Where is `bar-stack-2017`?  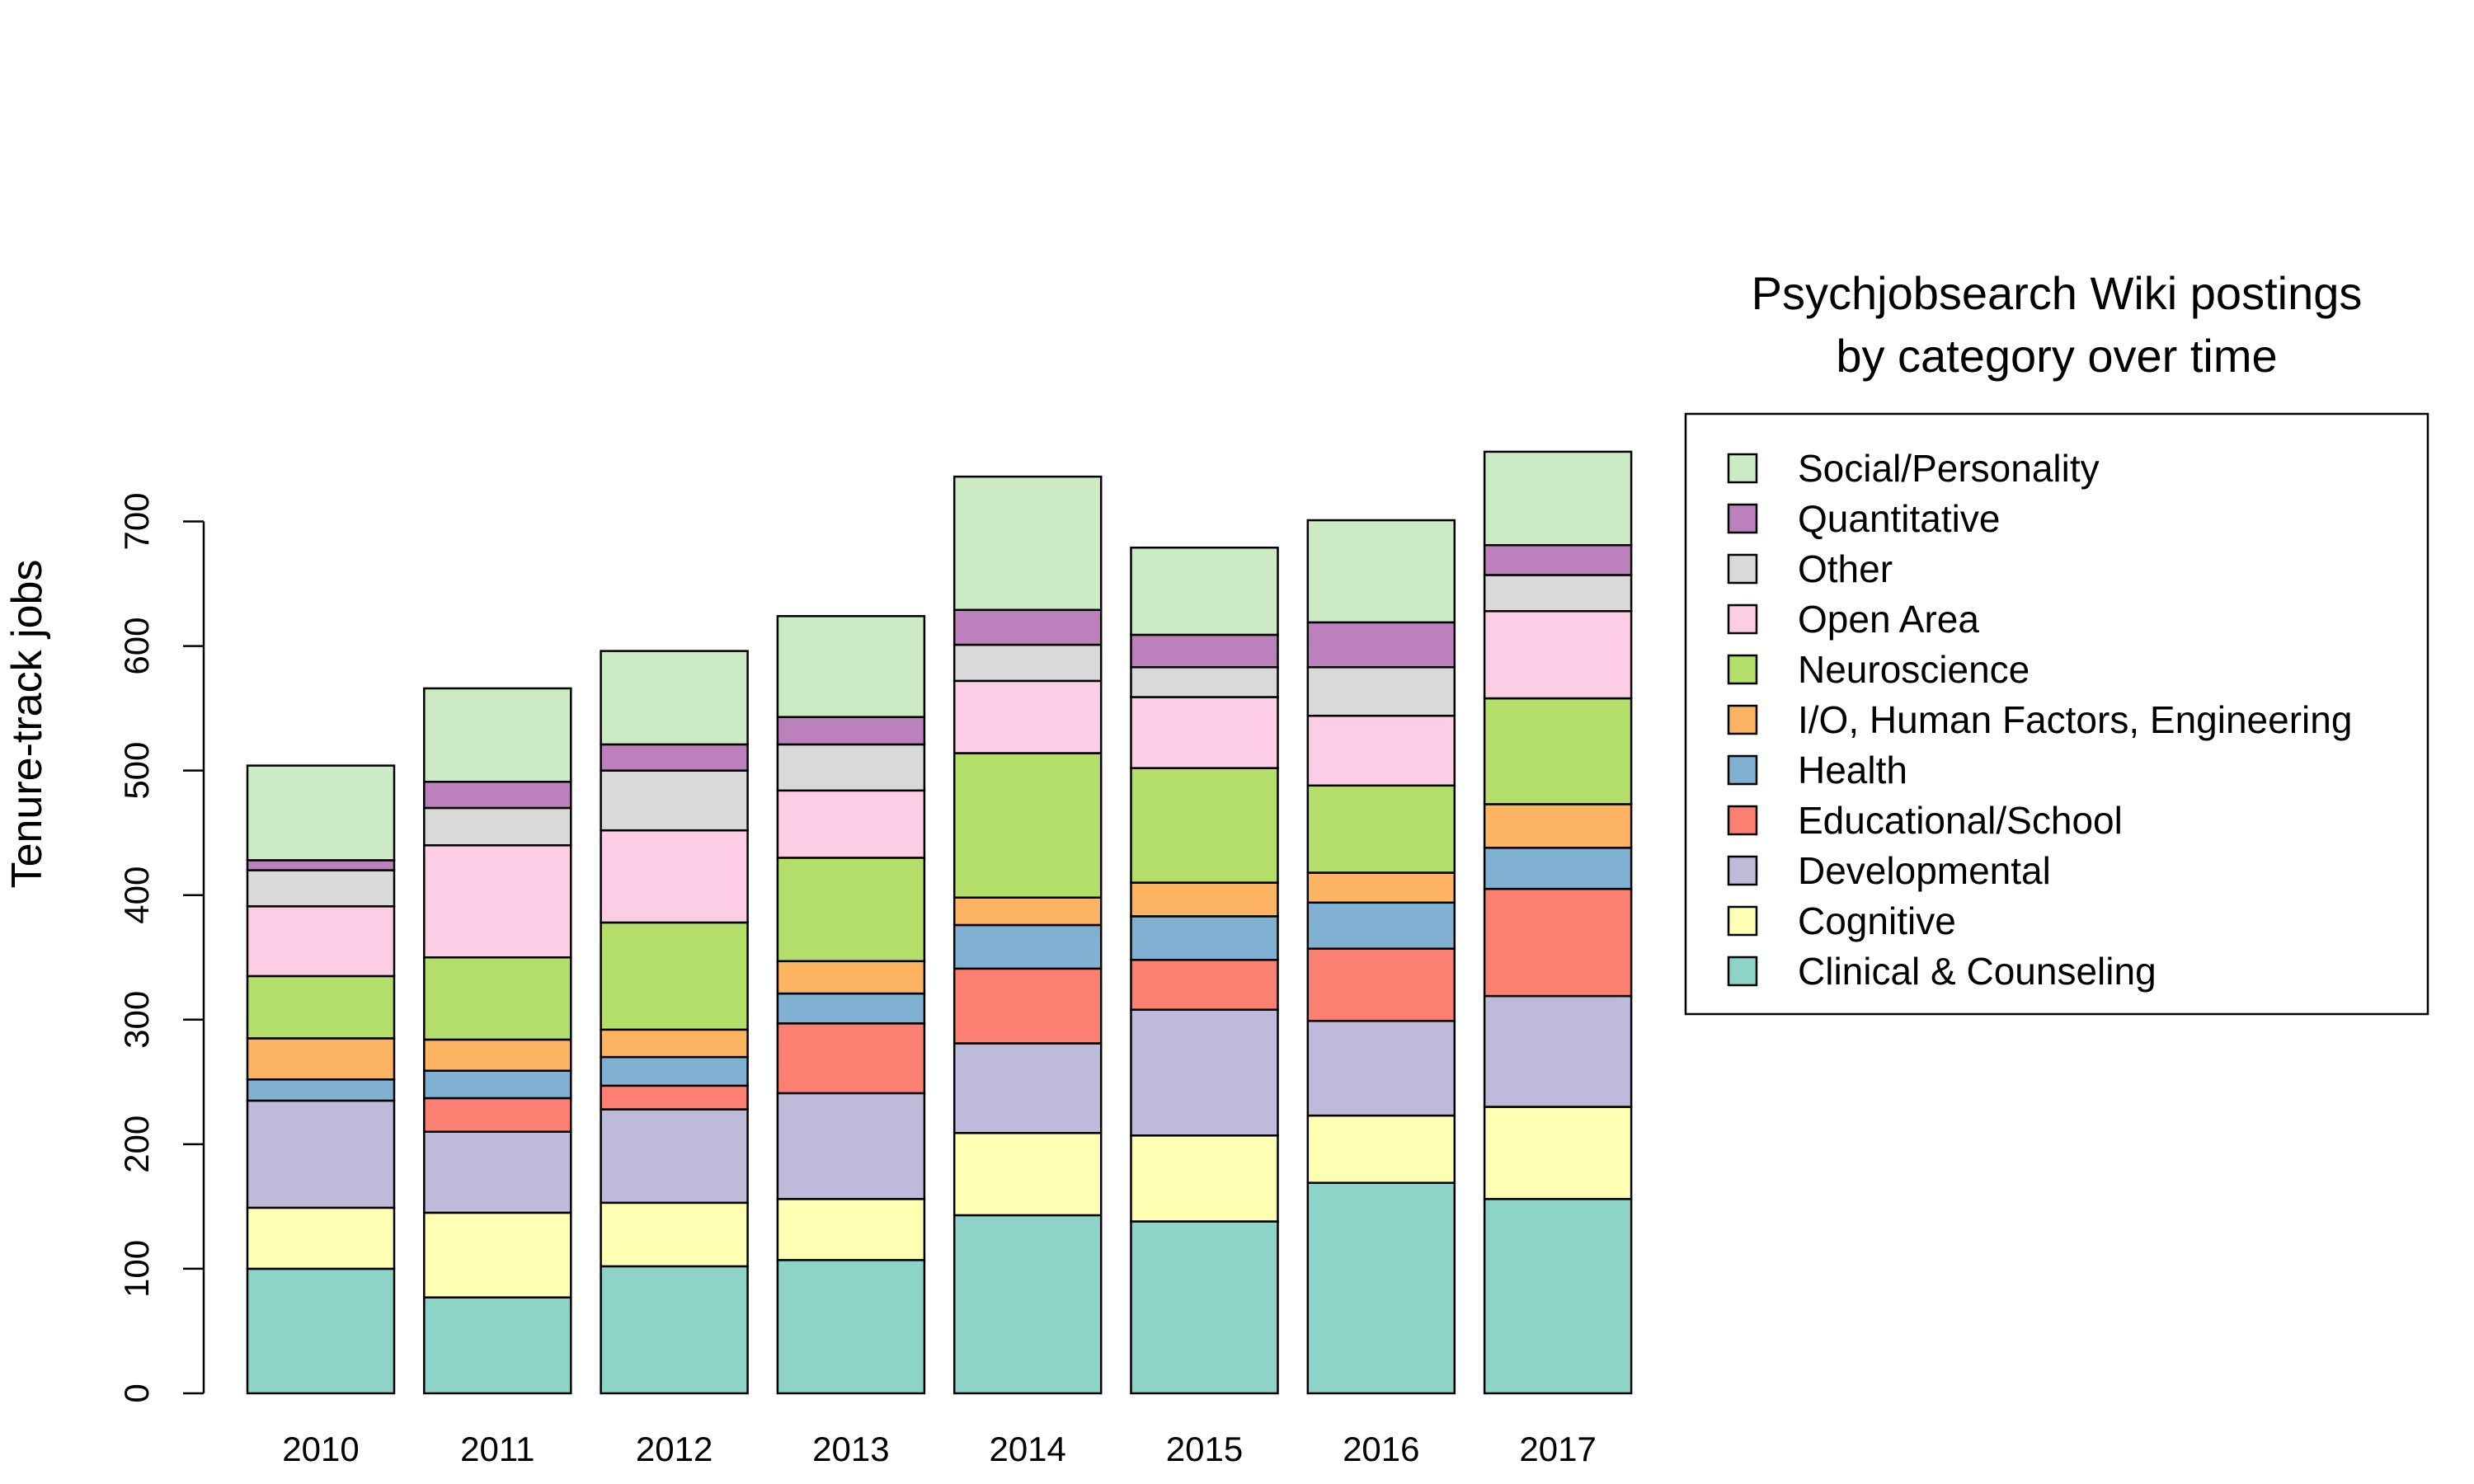
bar-stack-2017 is located at coordinates (1558, 922).